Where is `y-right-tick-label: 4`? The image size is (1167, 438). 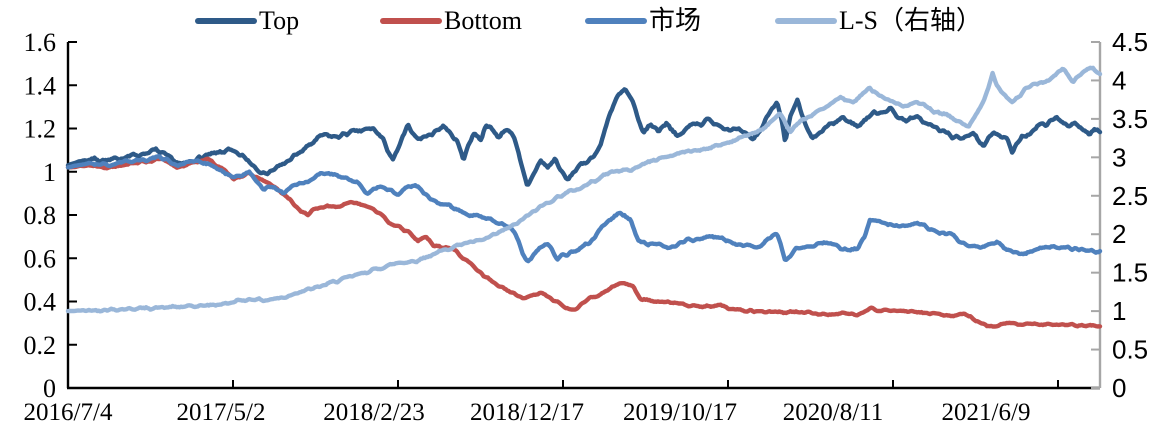 y-right-tick-label: 4 is located at coordinates (1119, 80).